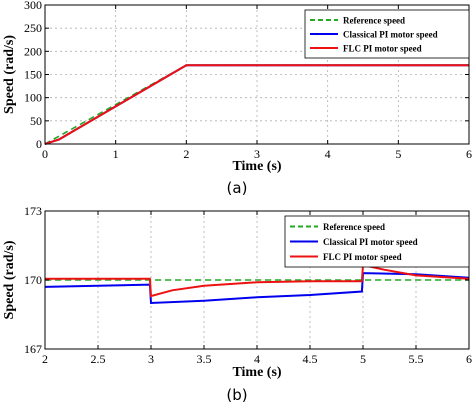 Image resolution: width=474 pixels, height=407 pixels. Describe the element at coordinates (416, 359) in the screenshot. I see `x-tick-label: 5.5` at that location.